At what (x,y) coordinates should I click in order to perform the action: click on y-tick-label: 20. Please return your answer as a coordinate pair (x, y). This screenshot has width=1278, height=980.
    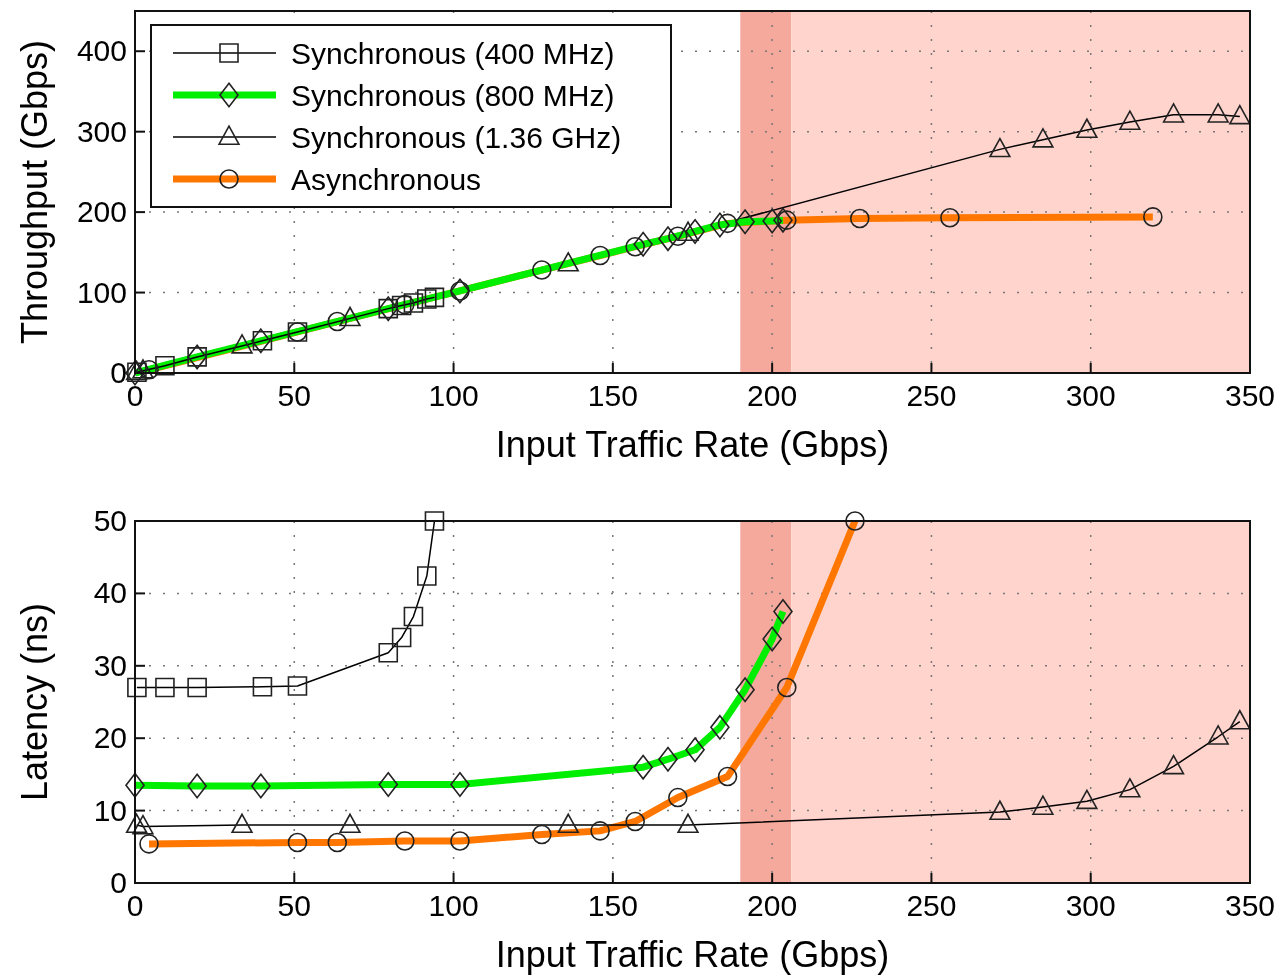
    Looking at the image, I should click on (110, 738).